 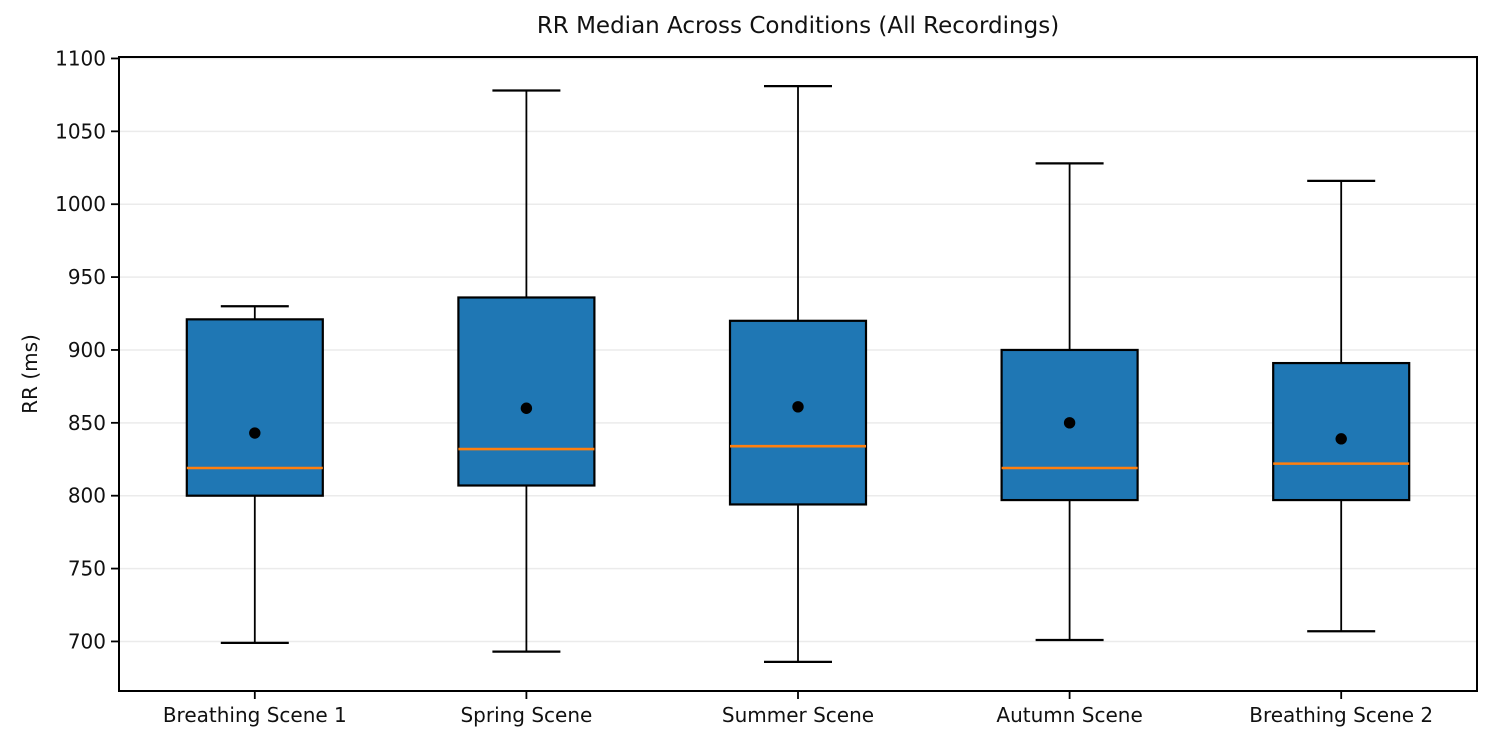 What do you see at coordinates (80, 58) in the screenshot?
I see `y-tick-label-1100: 1100` at bounding box center [80, 58].